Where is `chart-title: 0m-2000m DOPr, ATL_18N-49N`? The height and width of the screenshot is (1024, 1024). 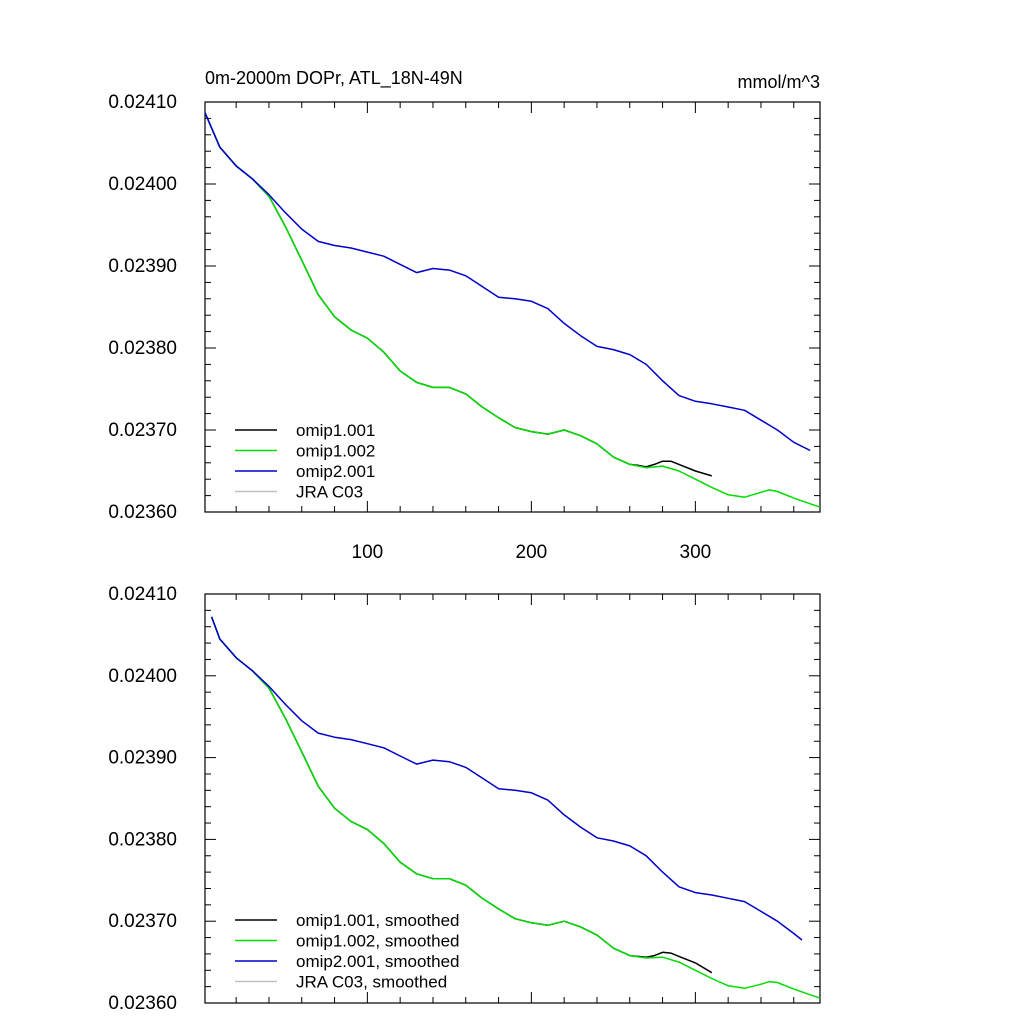
chart-title: 0m-2000m DOPr, ATL_18N-49N is located at coordinates (334, 78).